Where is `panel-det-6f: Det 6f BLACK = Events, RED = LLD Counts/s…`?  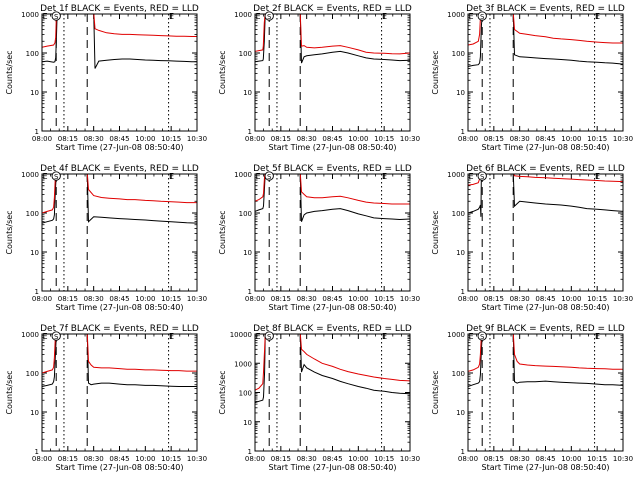 panel-det-6f: Det 6f BLACK = Events, RED = LLD Counts/s… is located at coordinates (532, 238).